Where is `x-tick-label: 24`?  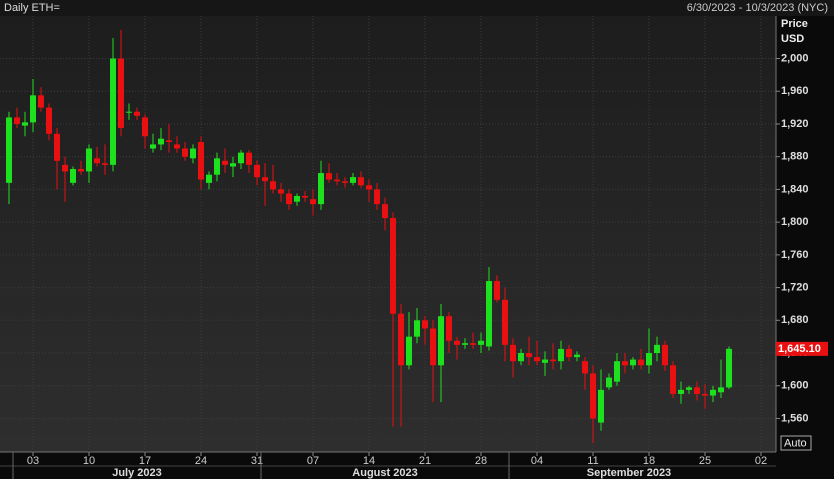 x-tick-label: 24 is located at coordinates (201, 461).